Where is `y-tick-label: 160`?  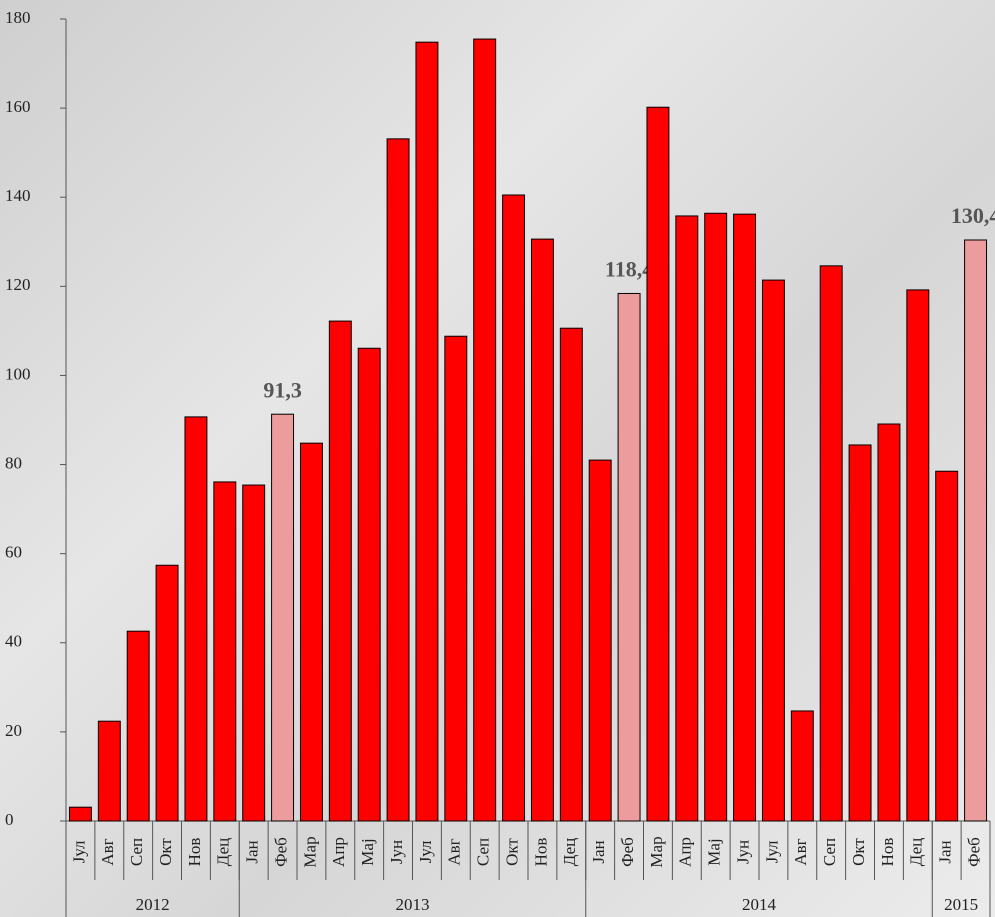
y-tick-label: 160 is located at coordinates (18, 106).